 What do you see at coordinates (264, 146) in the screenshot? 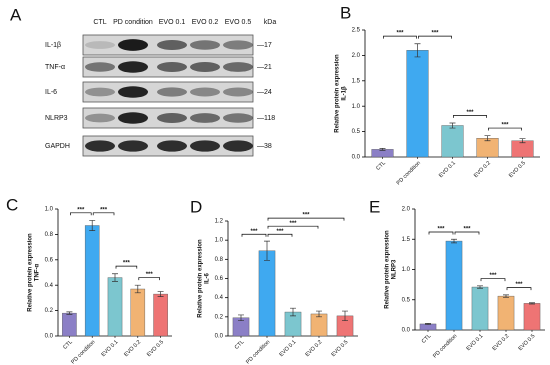
I see `kda-label: —38` at bounding box center [264, 146].